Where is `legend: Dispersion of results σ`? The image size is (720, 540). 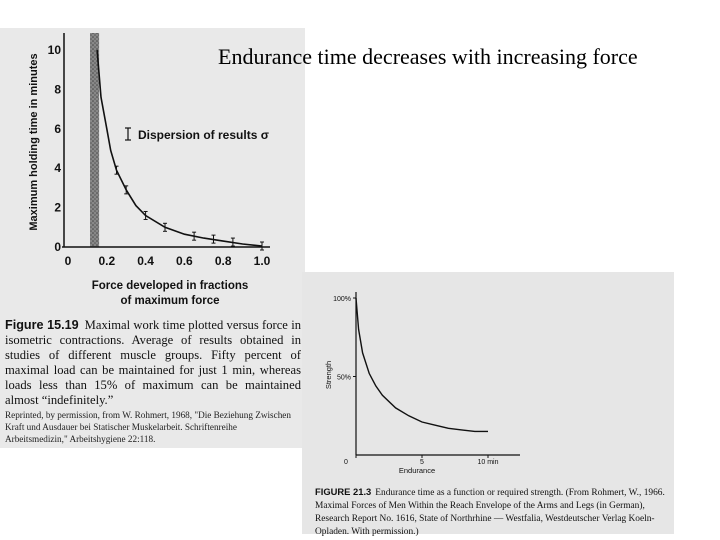 legend: Dispersion of results σ is located at coordinates (197, 134).